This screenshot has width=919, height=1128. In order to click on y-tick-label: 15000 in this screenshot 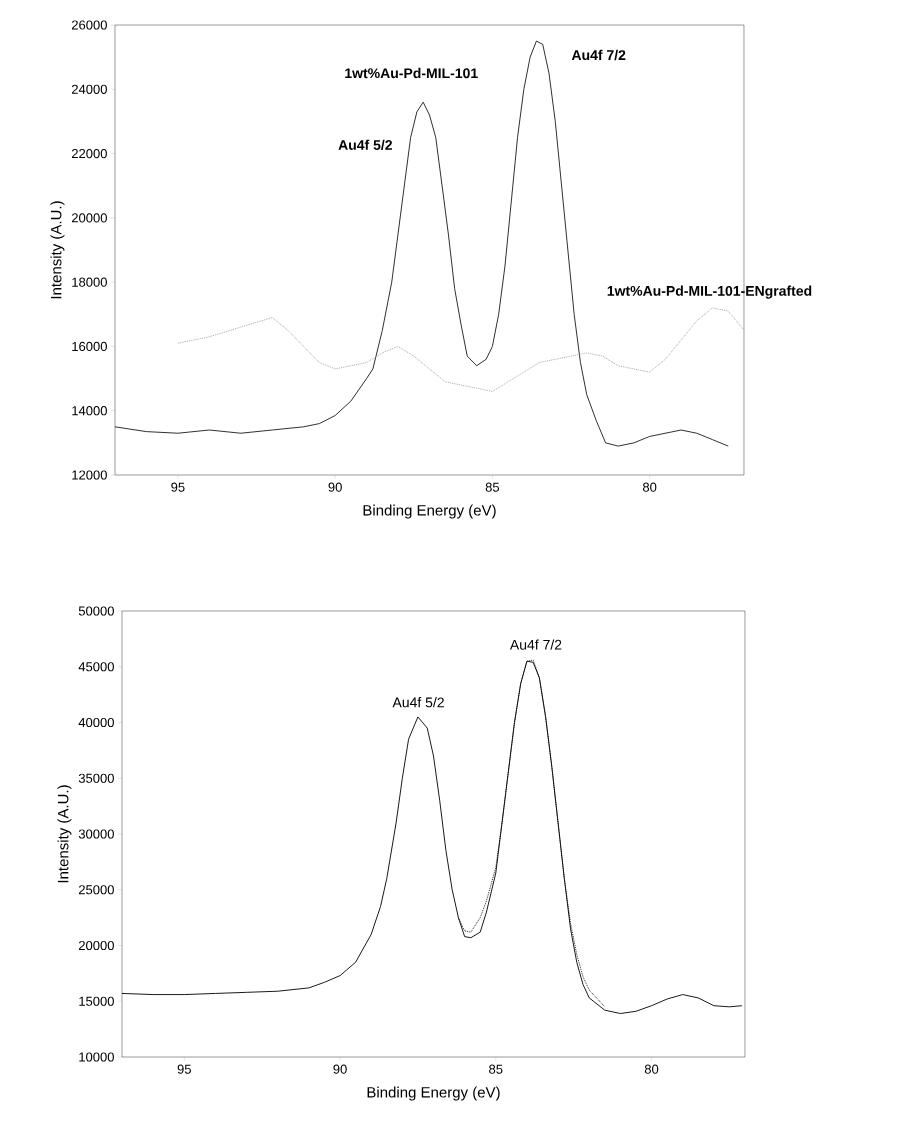, I will do `click(96, 1001)`.